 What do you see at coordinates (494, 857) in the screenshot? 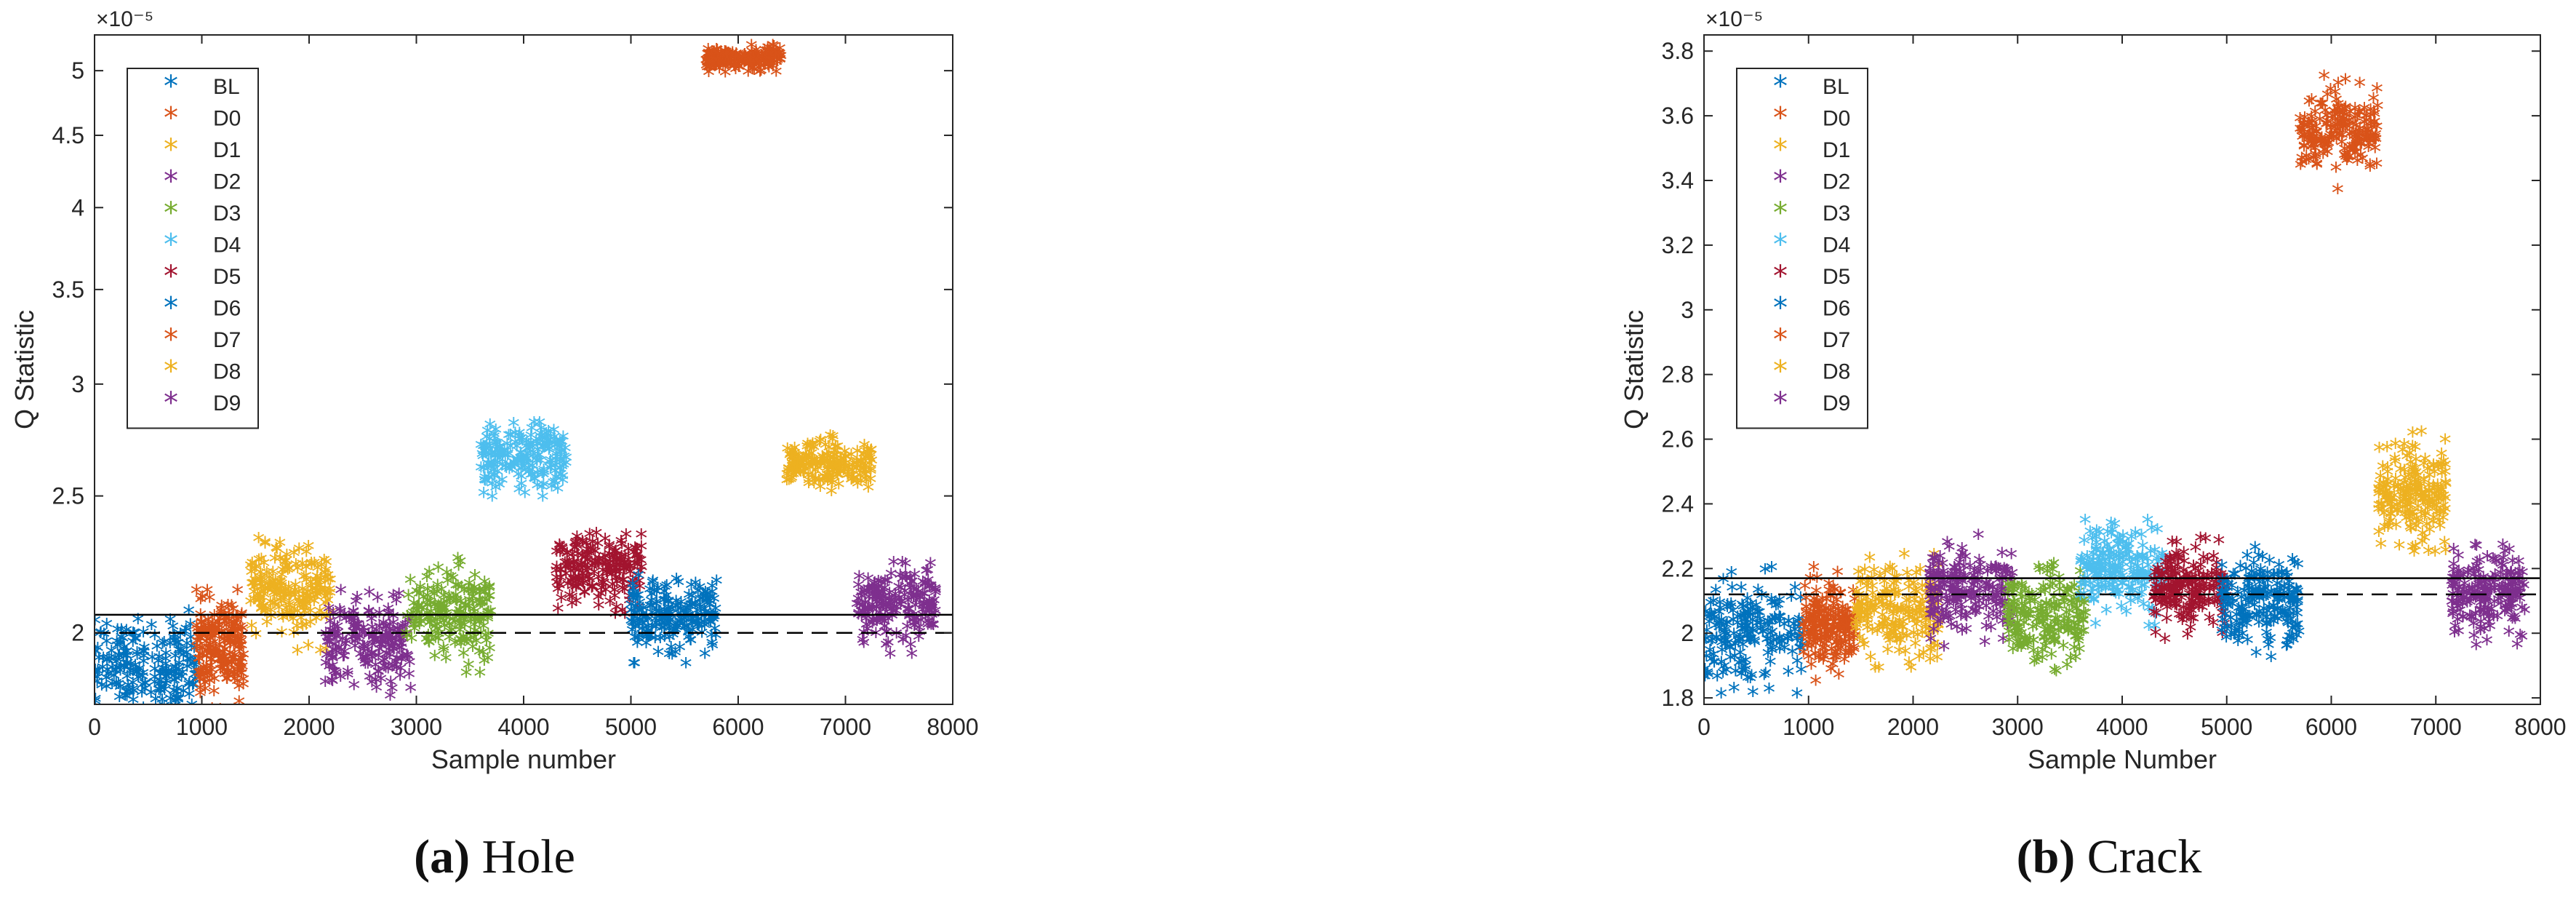
I see `caption-a: (a) Hole` at bounding box center [494, 857].